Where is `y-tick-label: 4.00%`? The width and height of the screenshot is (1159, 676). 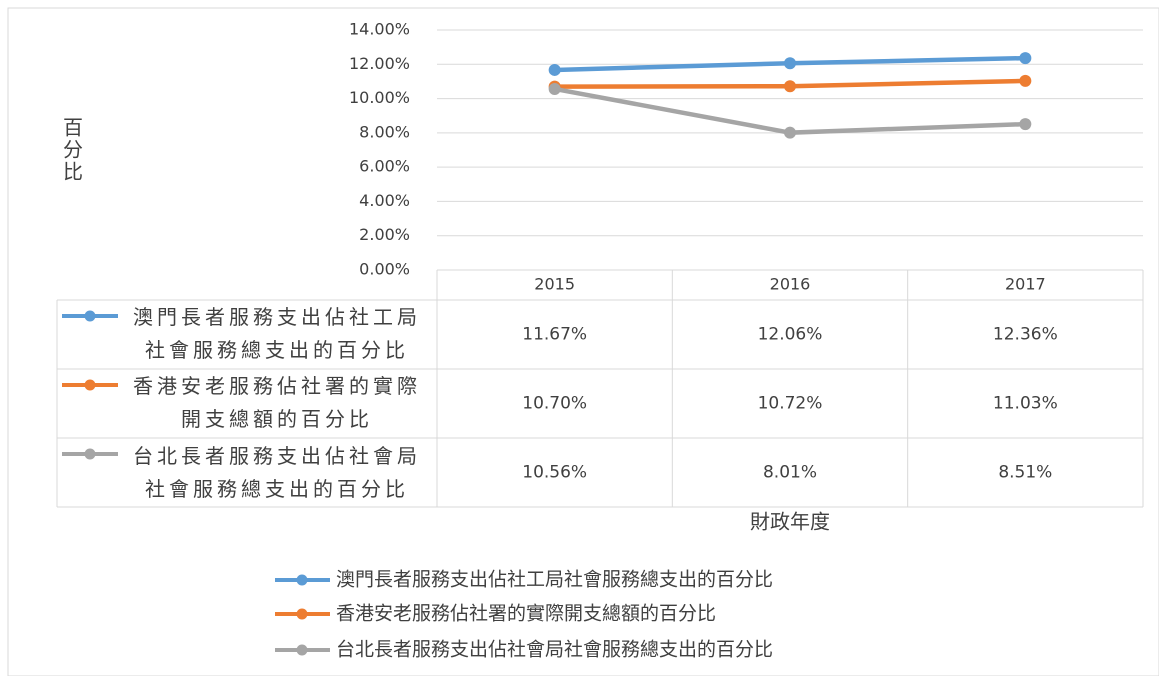 y-tick-label: 4.00% is located at coordinates (384, 200).